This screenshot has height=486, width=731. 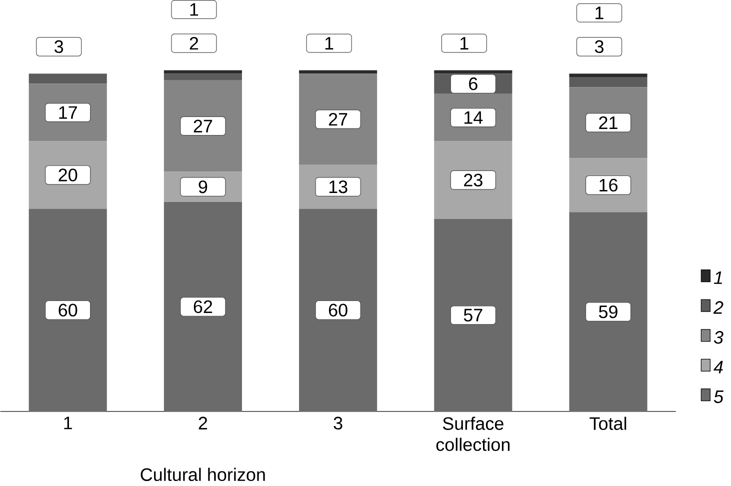 I want to click on legend-label: 4, so click(x=718, y=367).